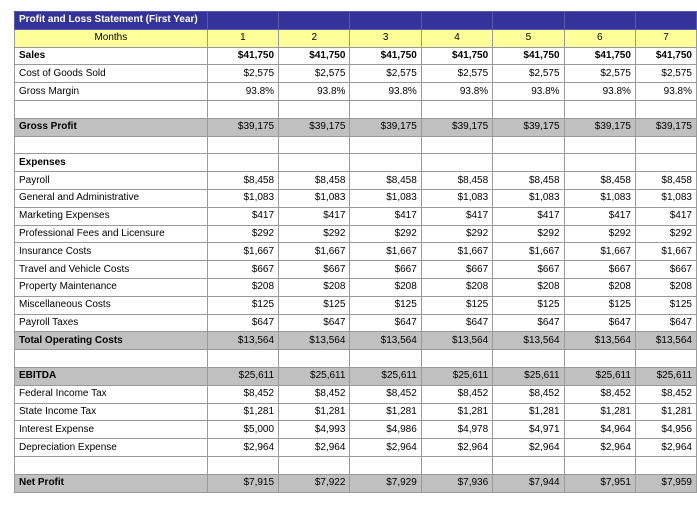  I want to click on row-label: Property Maintenance, so click(111, 287).